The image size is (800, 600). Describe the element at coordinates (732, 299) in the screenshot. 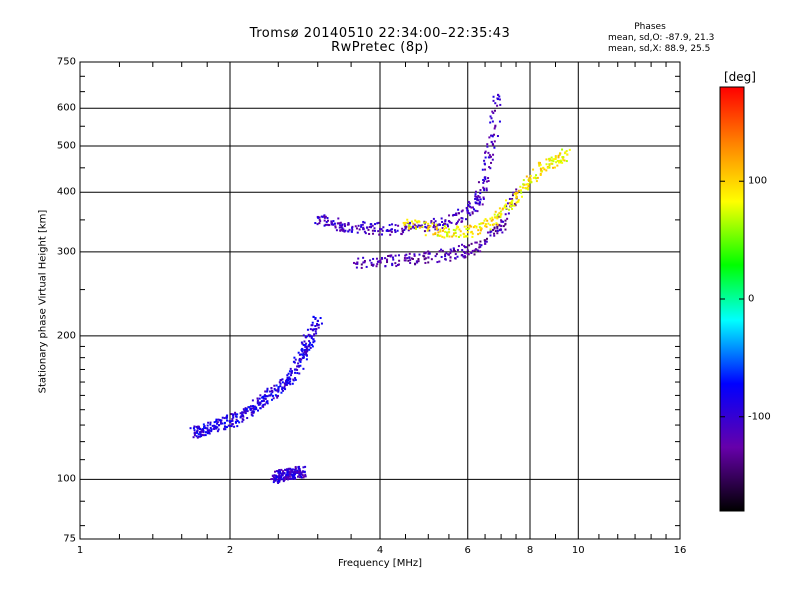

I see `colorbar-frame` at that location.